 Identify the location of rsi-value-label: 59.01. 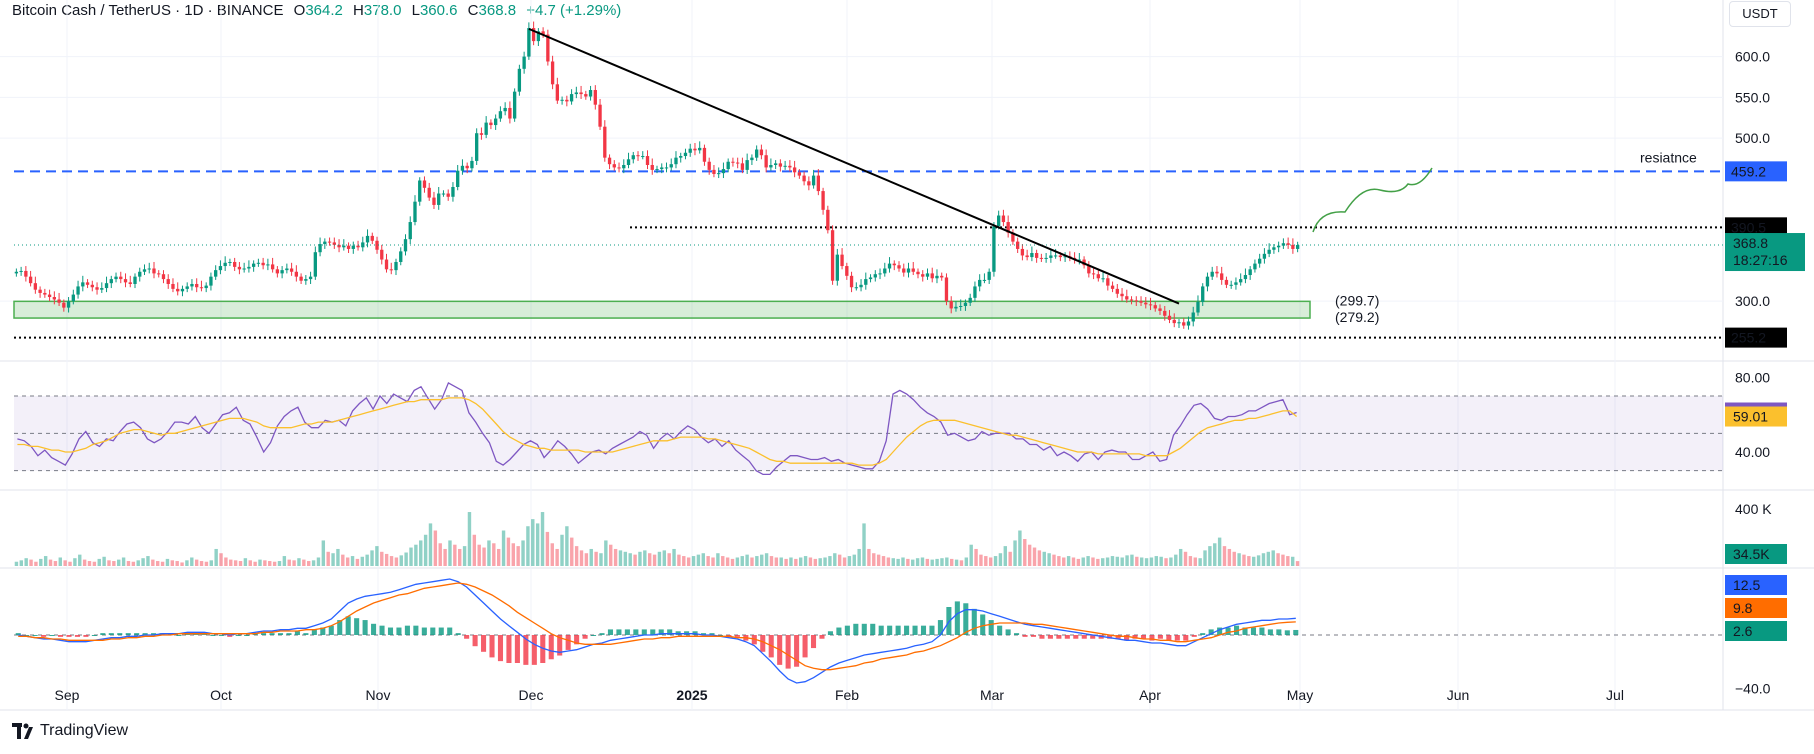
(1750, 417).